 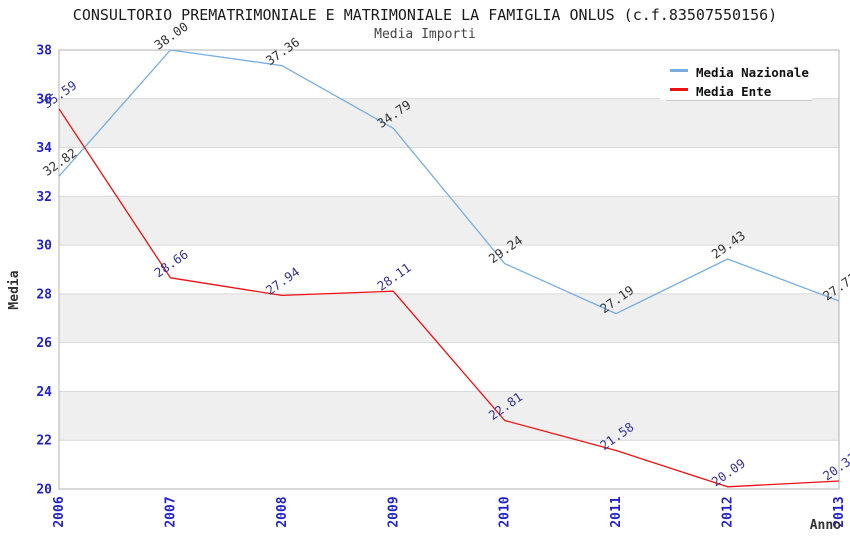 I want to click on y-tick-label: 34, so click(x=44, y=148).